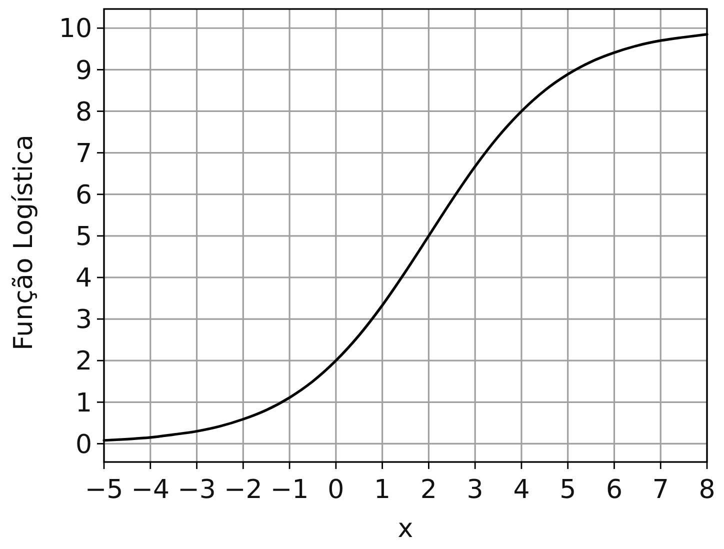 The width and height of the screenshot is (724, 549). What do you see at coordinates (243, 490) in the screenshot?
I see `x-tick-label: −2` at bounding box center [243, 490].